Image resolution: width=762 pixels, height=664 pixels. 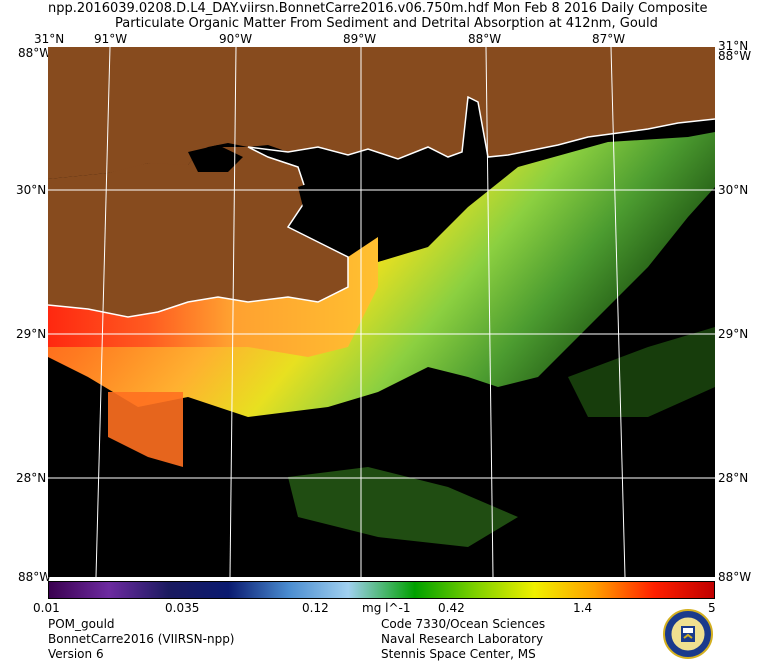 I want to click on lat-label-right-28n: 28°N, so click(x=733, y=478).